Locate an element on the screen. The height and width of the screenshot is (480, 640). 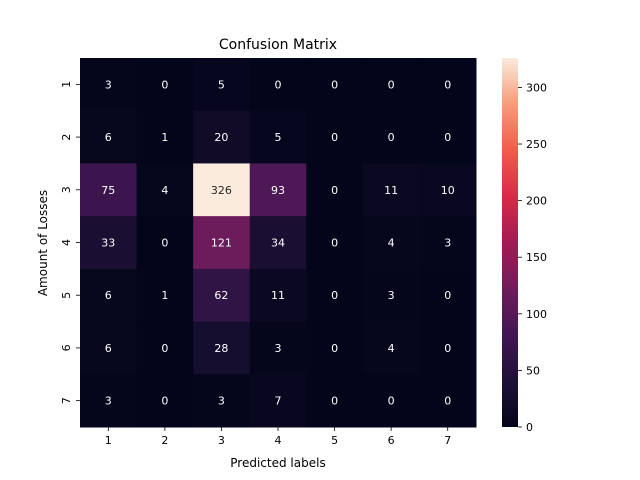
cell-value-label: 11 is located at coordinates (278, 295).